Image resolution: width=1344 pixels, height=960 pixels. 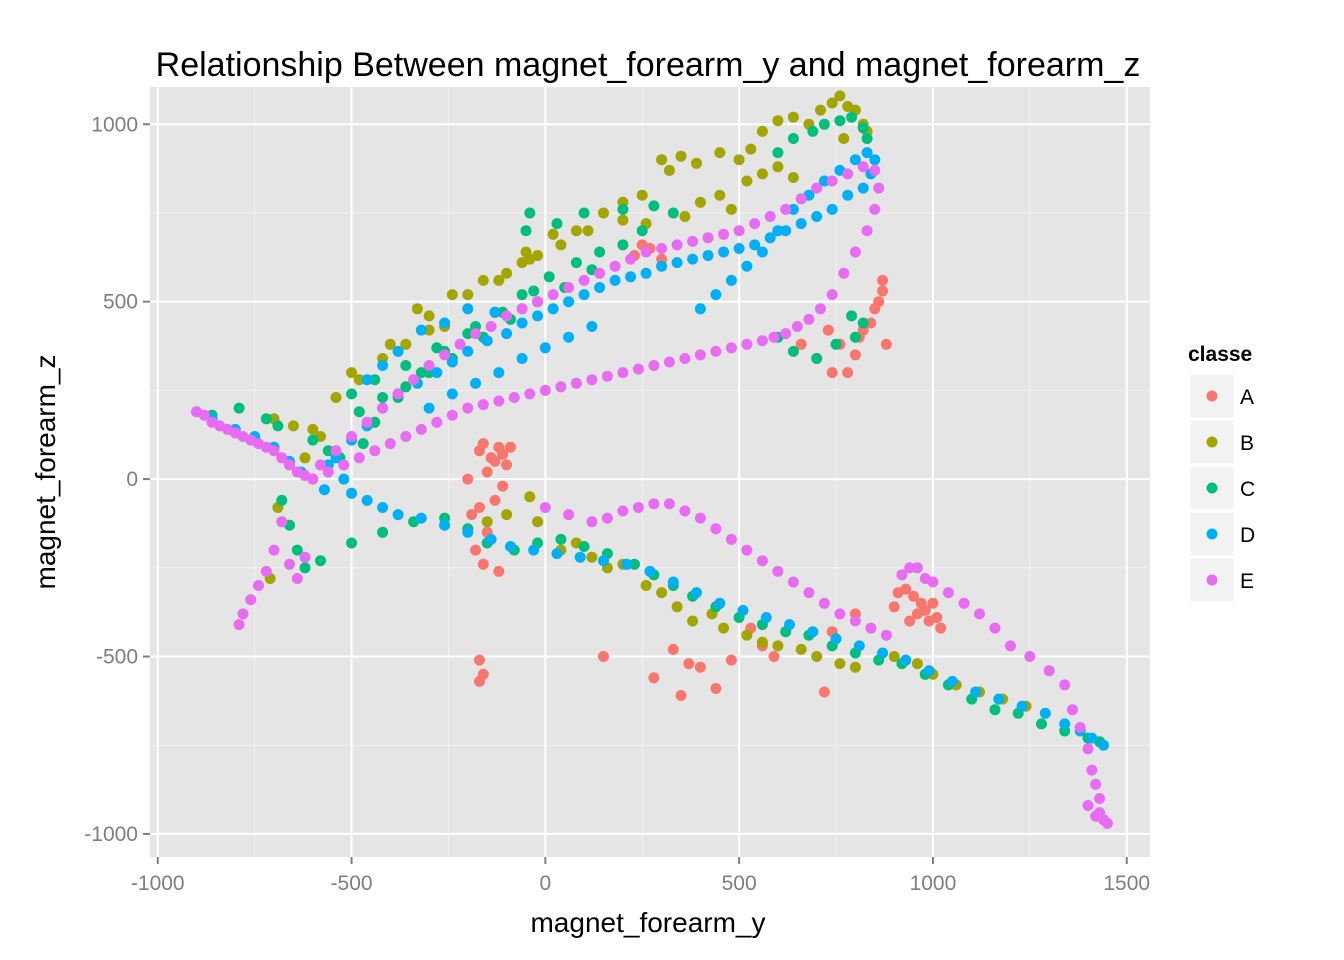 I want to click on legend-label: D, so click(x=1247, y=535).